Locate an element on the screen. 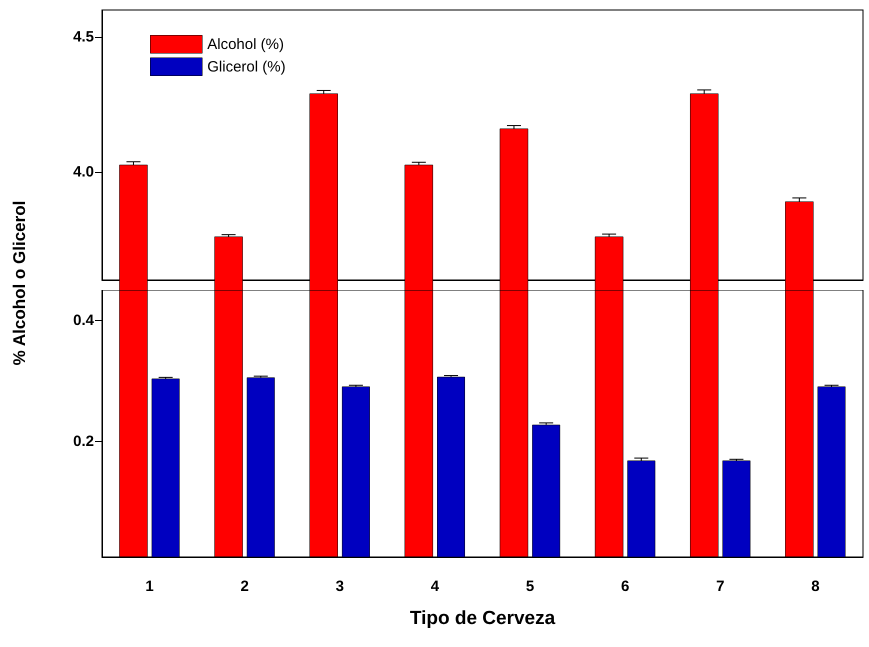 This screenshot has width=869, height=647. y-tick-label: 0.2 is located at coordinates (83, 441).